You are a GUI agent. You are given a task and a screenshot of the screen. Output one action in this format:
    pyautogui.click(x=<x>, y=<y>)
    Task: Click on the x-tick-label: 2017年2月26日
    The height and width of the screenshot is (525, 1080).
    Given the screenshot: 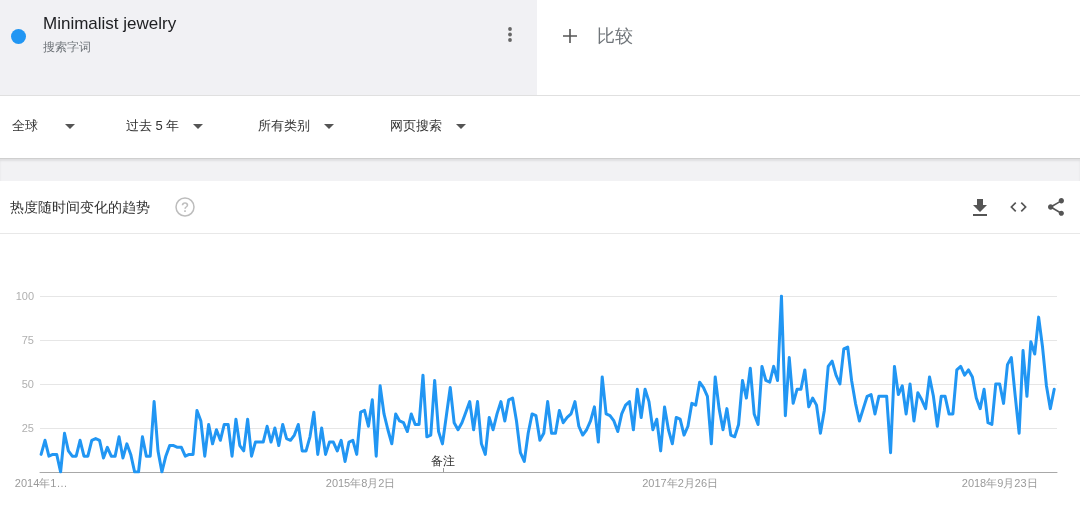 What is the action you would take?
    pyautogui.click(x=680, y=482)
    